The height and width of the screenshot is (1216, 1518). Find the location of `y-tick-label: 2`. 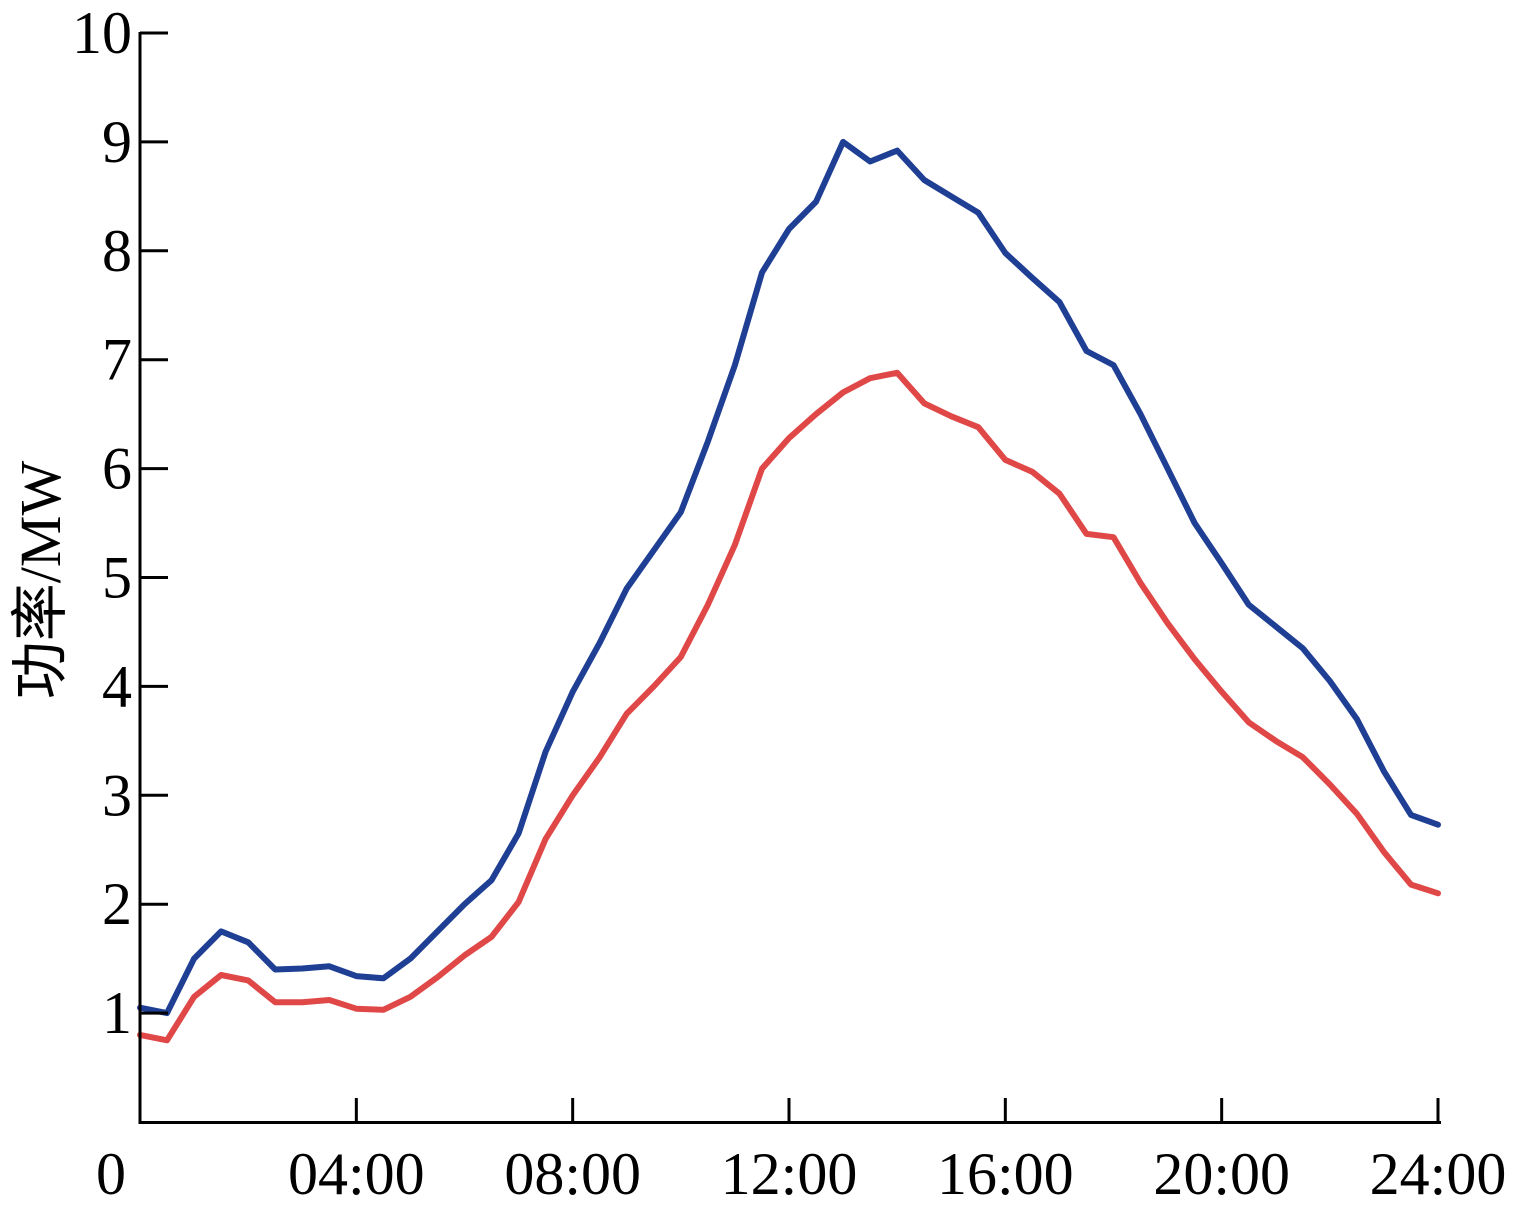

y-tick-label: 2 is located at coordinates (117, 904).